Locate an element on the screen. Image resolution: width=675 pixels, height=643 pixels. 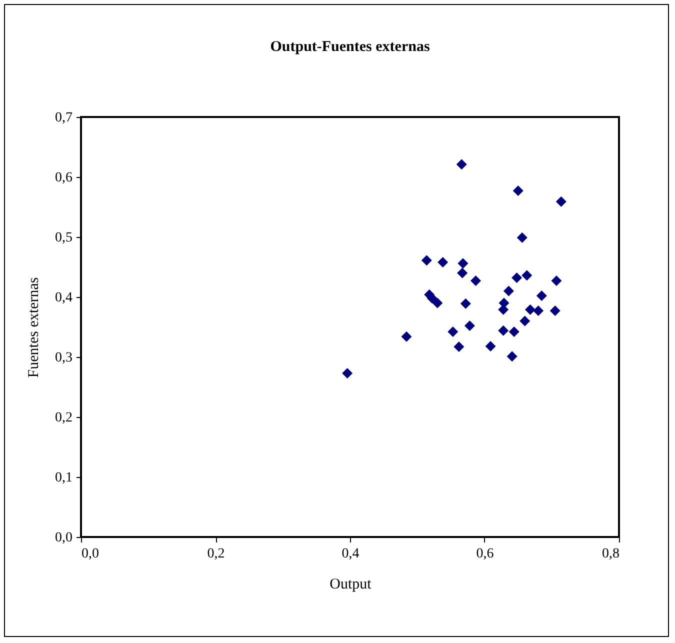
y-tick-label: 0,3 is located at coordinates (63, 358).